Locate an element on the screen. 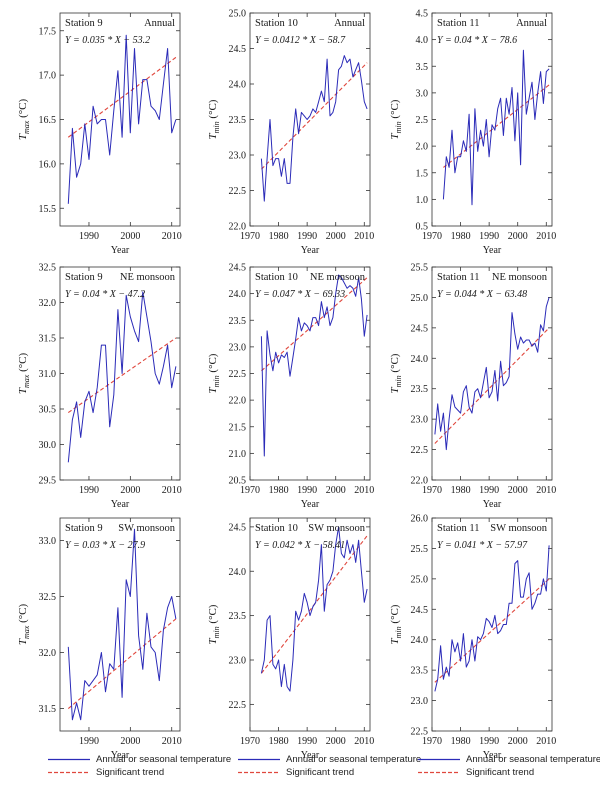  trend-equation: Y = 0.047 * X − 69.33 is located at coordinates (300, 294).